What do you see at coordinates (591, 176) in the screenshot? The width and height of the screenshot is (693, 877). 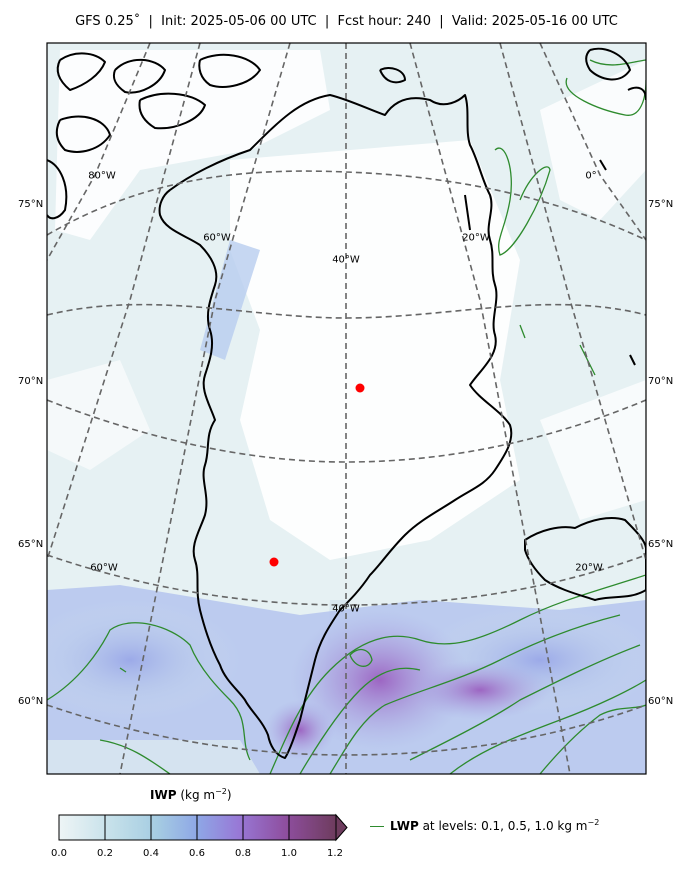 I see `lon-label-0: 0°` at bounding box center [591, 176].